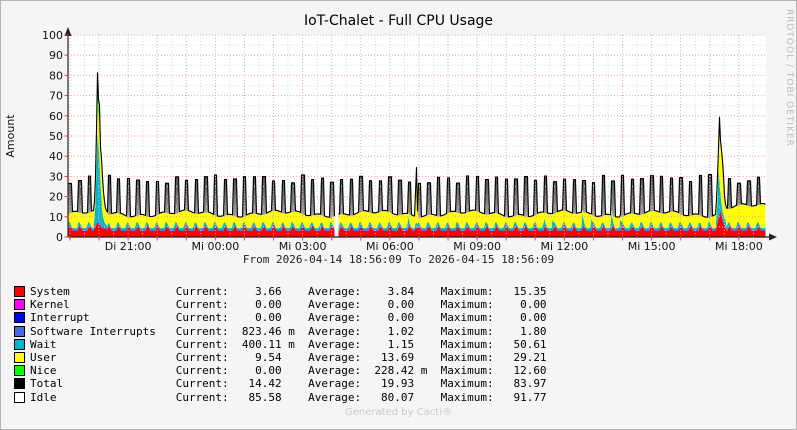 Image resolution: width=797 pixels, height=430 pixels. Describe the element at coordinates (52, 35) in the screenshot. I see `y-tick-label: 100` at that location.